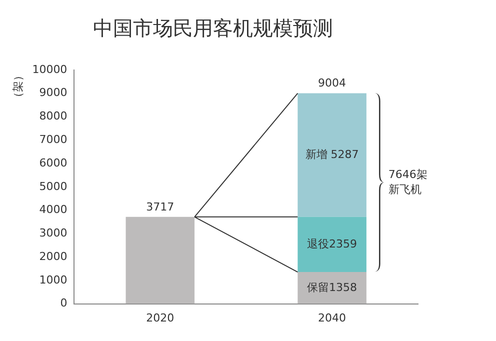  I want to click on data-label: 保留1358, so click(332, 287).